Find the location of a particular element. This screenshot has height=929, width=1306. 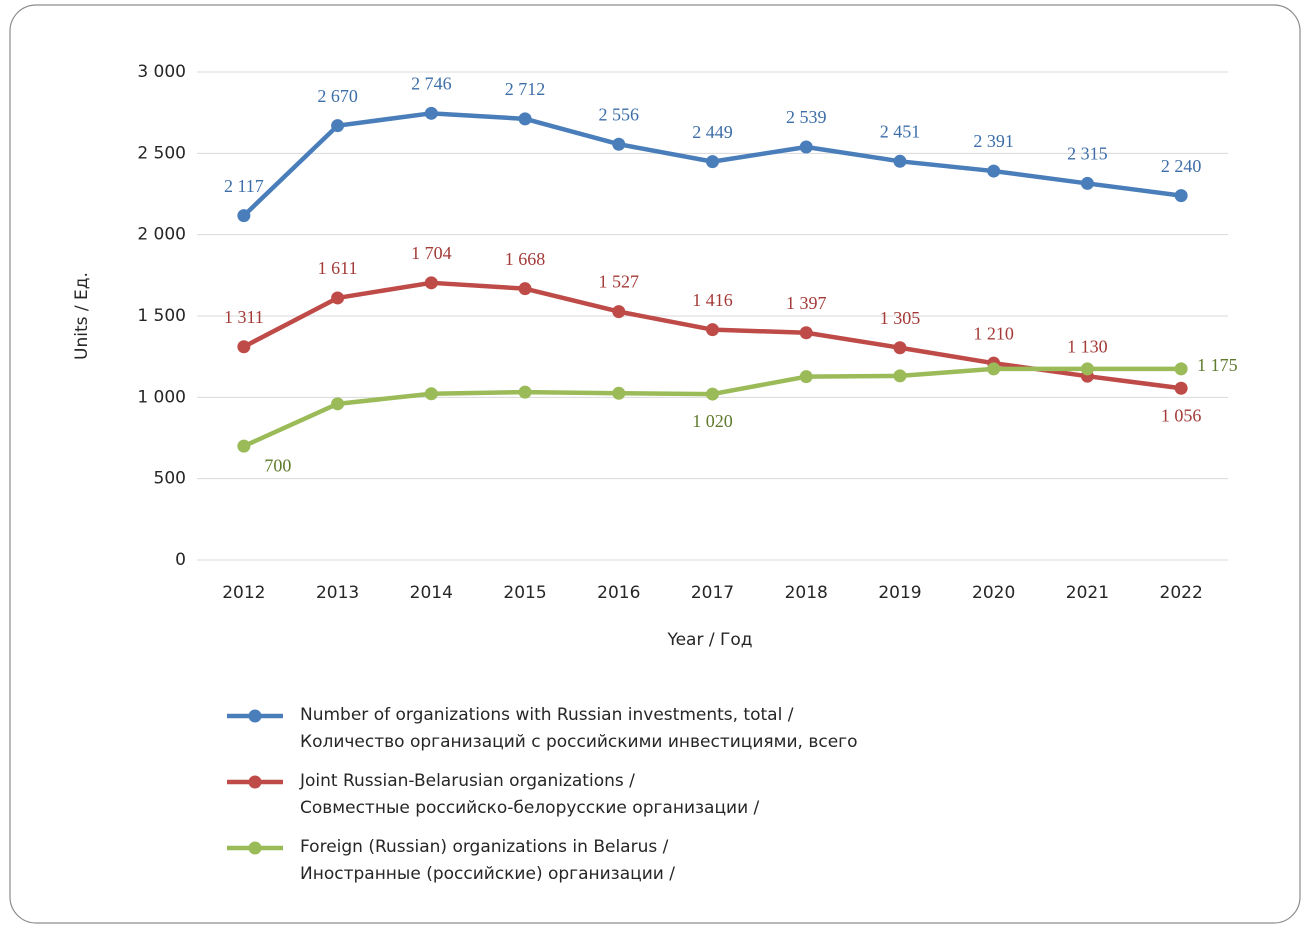

data-label: 1 056 is located at coordinates (1181, 415).